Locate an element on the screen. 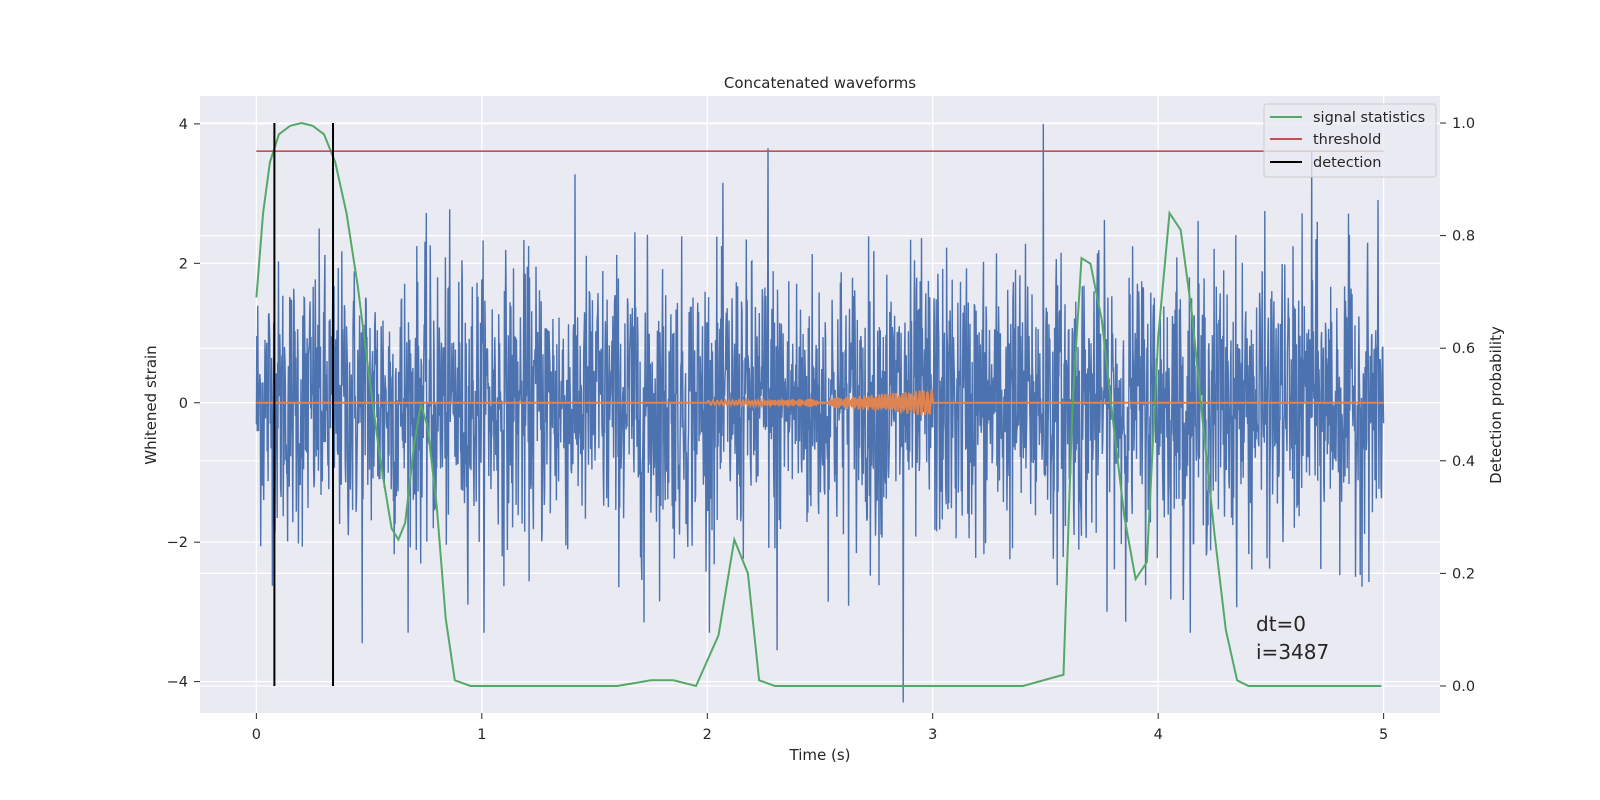 The image size is (1600, 800). template-line is located at coordinates (820, 402).